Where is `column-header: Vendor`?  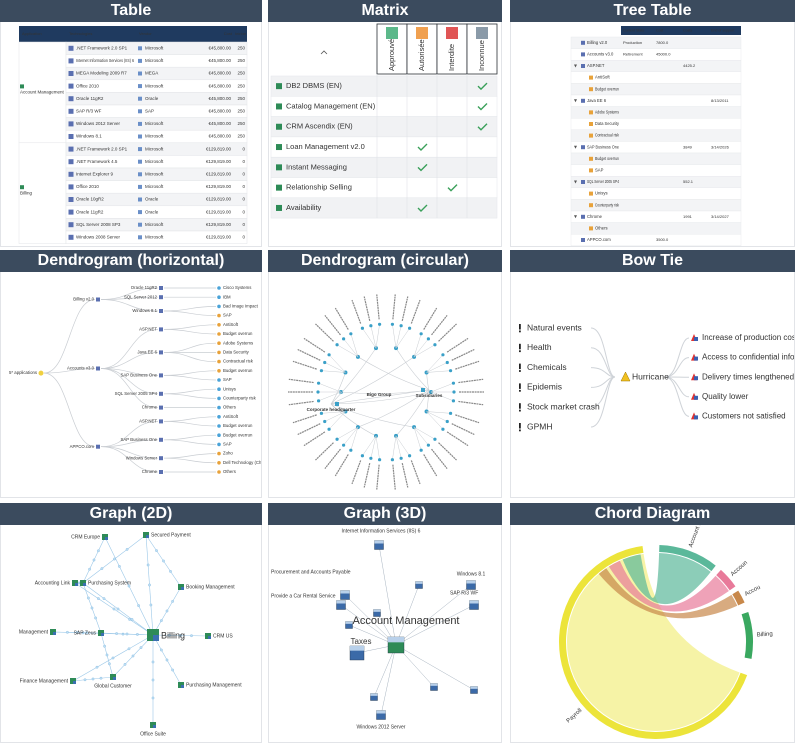
column-header: Vendor is located at coordinates (145, 33).